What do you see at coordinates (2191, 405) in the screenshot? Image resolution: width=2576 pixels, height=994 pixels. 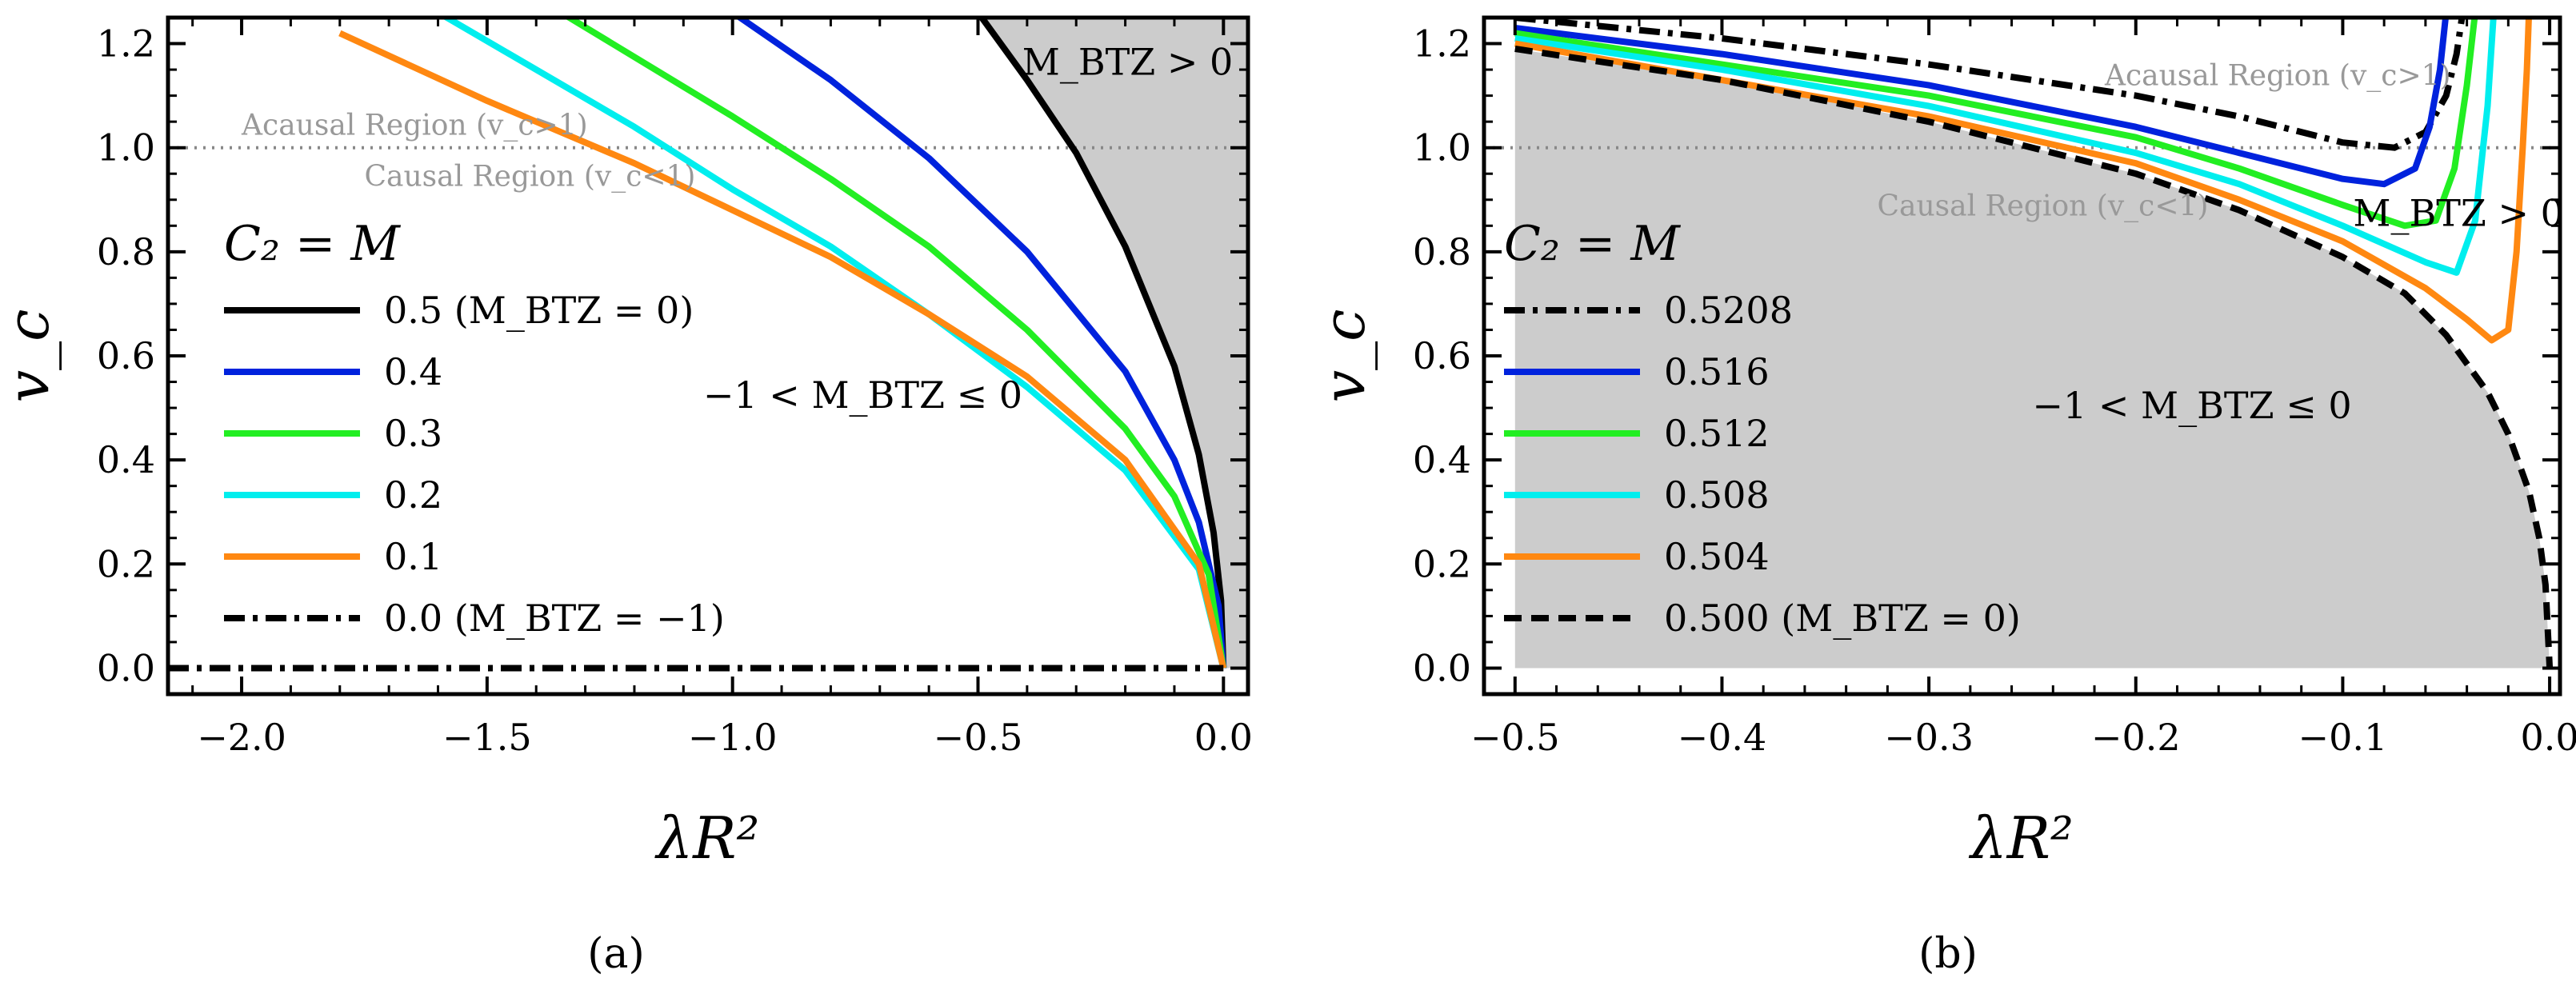 I see `shaded-region-label: −1 < M_BTZ ≤ 0` at bounding box center [2191, 405].